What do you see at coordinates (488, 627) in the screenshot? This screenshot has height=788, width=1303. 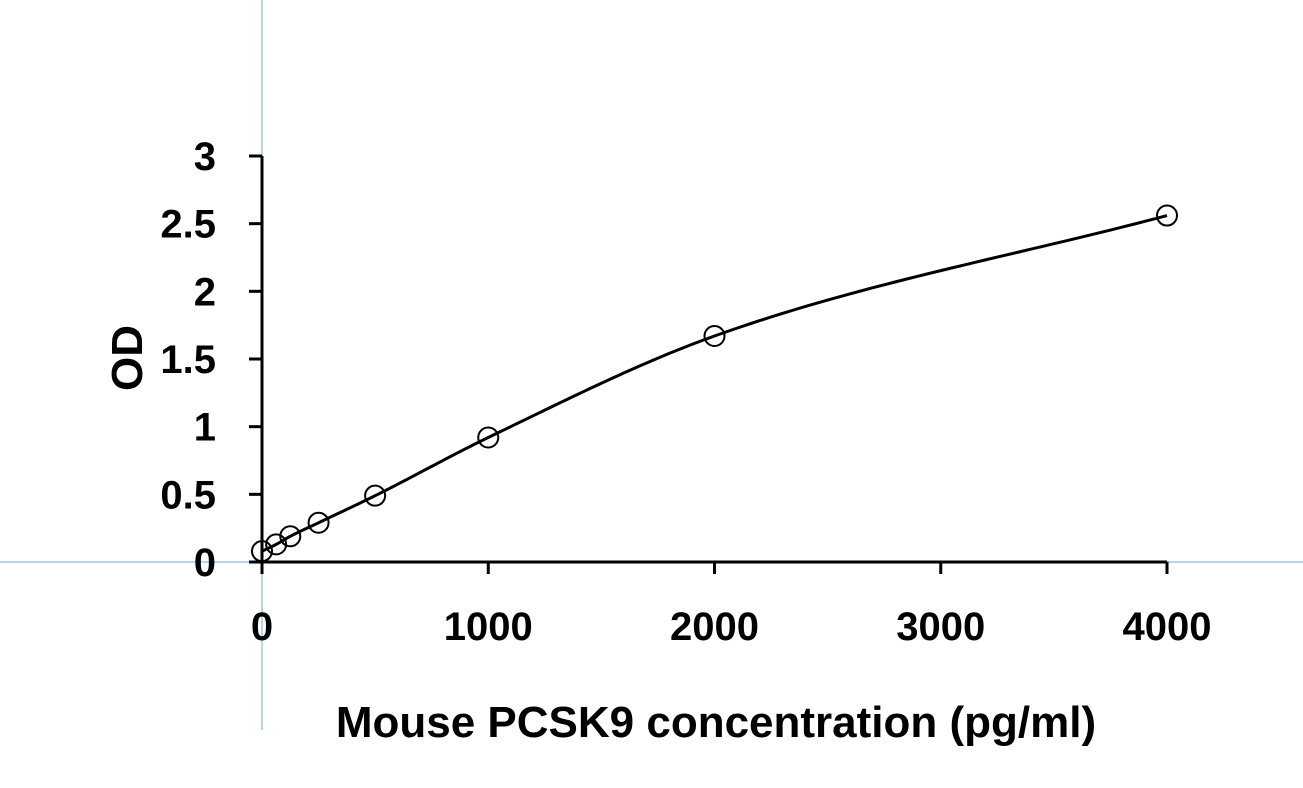 I see `x-tick-label: 1000` at bounding box center [488, 627].